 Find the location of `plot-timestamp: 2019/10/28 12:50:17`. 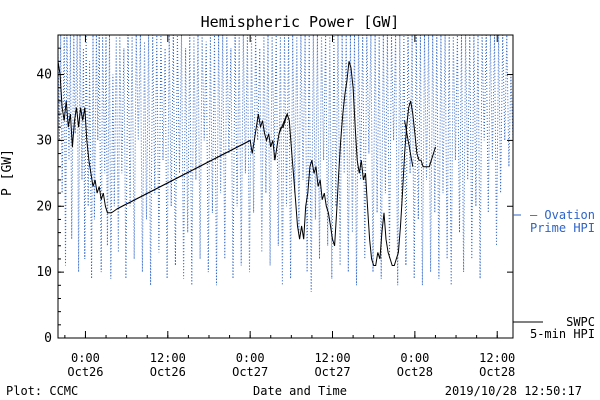

plot-timestamp: 2019/10/28 12:50:17 is located at coordinates (513, 391).